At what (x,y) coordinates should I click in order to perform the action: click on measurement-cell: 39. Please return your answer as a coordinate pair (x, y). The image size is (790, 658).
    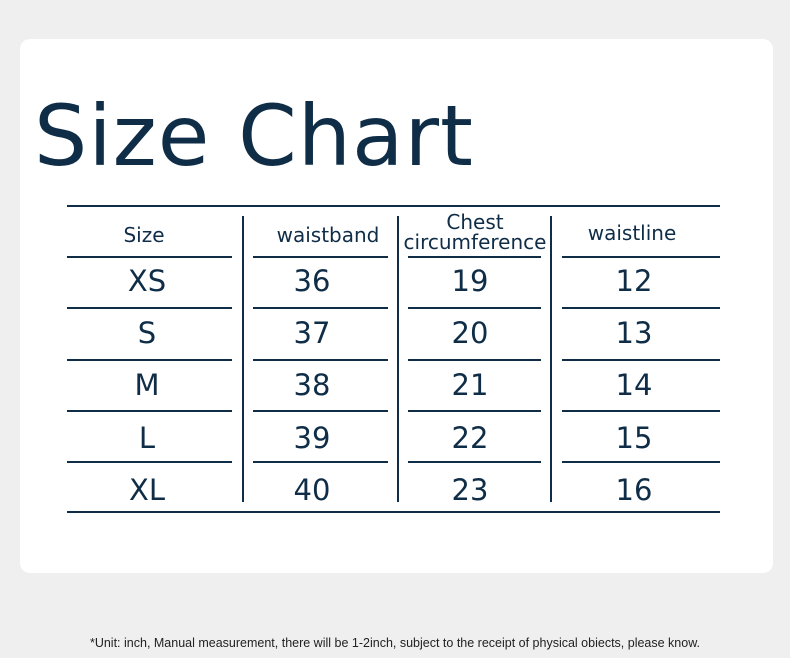
    Looking at the image, I should click on (312, 438).